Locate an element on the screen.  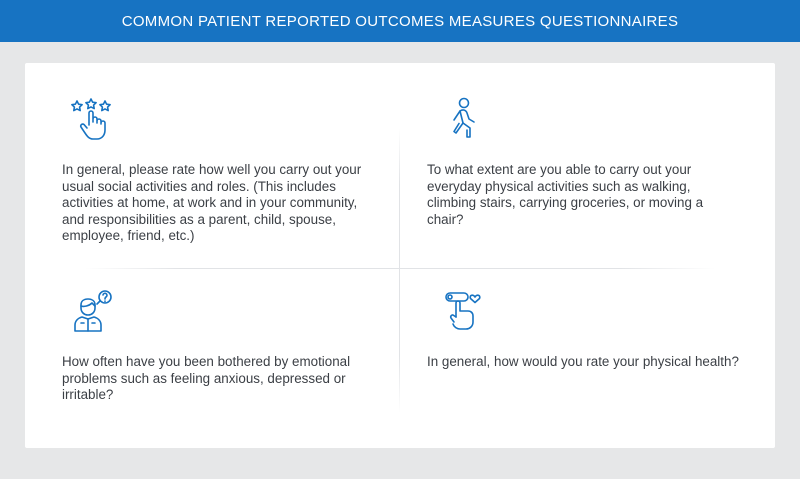
hand-slider-heart-icon is located at coordinates (464, 311).